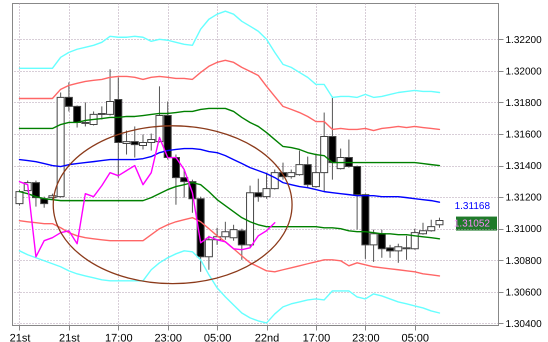 The width and height of the screenshot is (548, 342). I want to click on y-tick-label: 1.32200, so click(524, 40).